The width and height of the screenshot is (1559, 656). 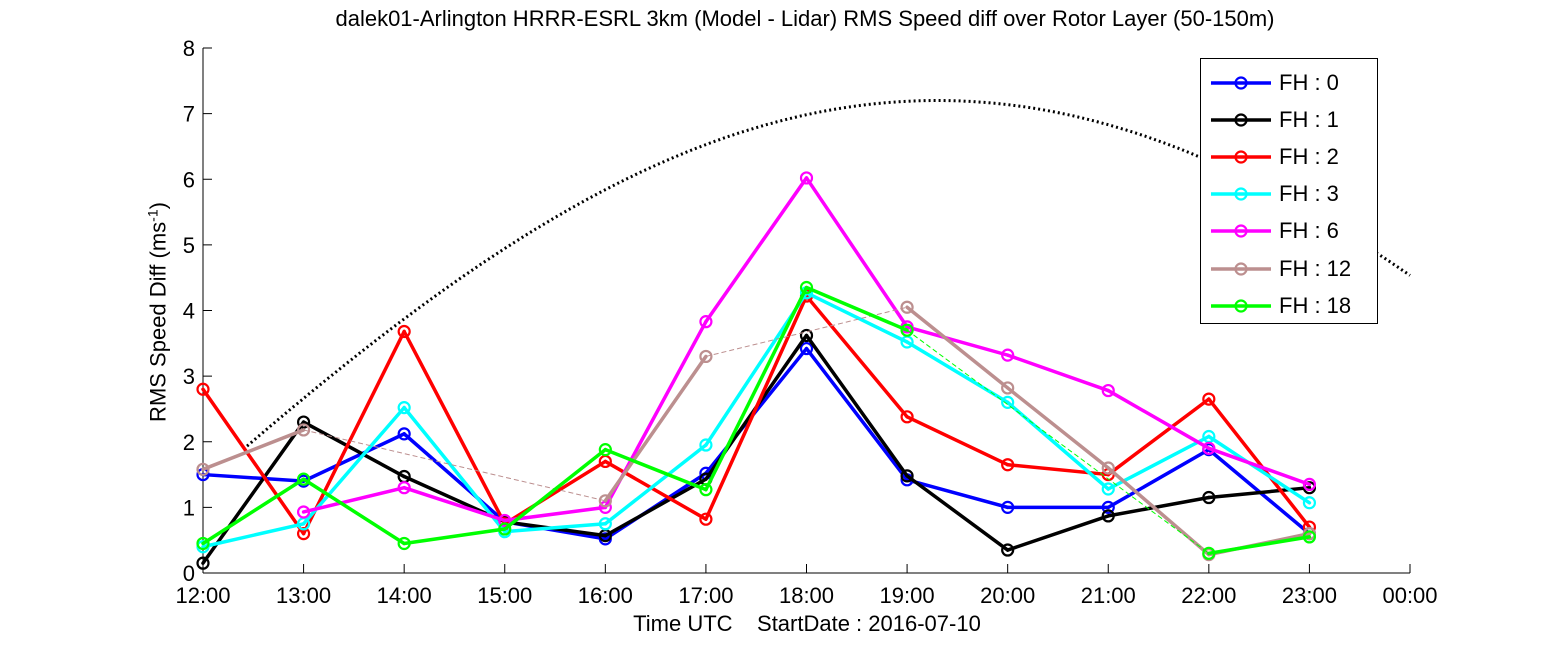 What do you see at coordinates (705, 595) in the screenshot?
I see `x-tick-label: 17:00` at bounding box center [705, 595].